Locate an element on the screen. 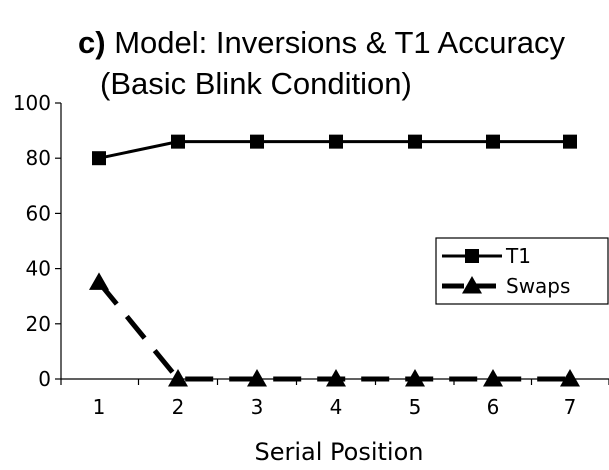 This screenshot has width=609, height=470. x-axis-label: Serial Position is located at coordinates (339, 452).